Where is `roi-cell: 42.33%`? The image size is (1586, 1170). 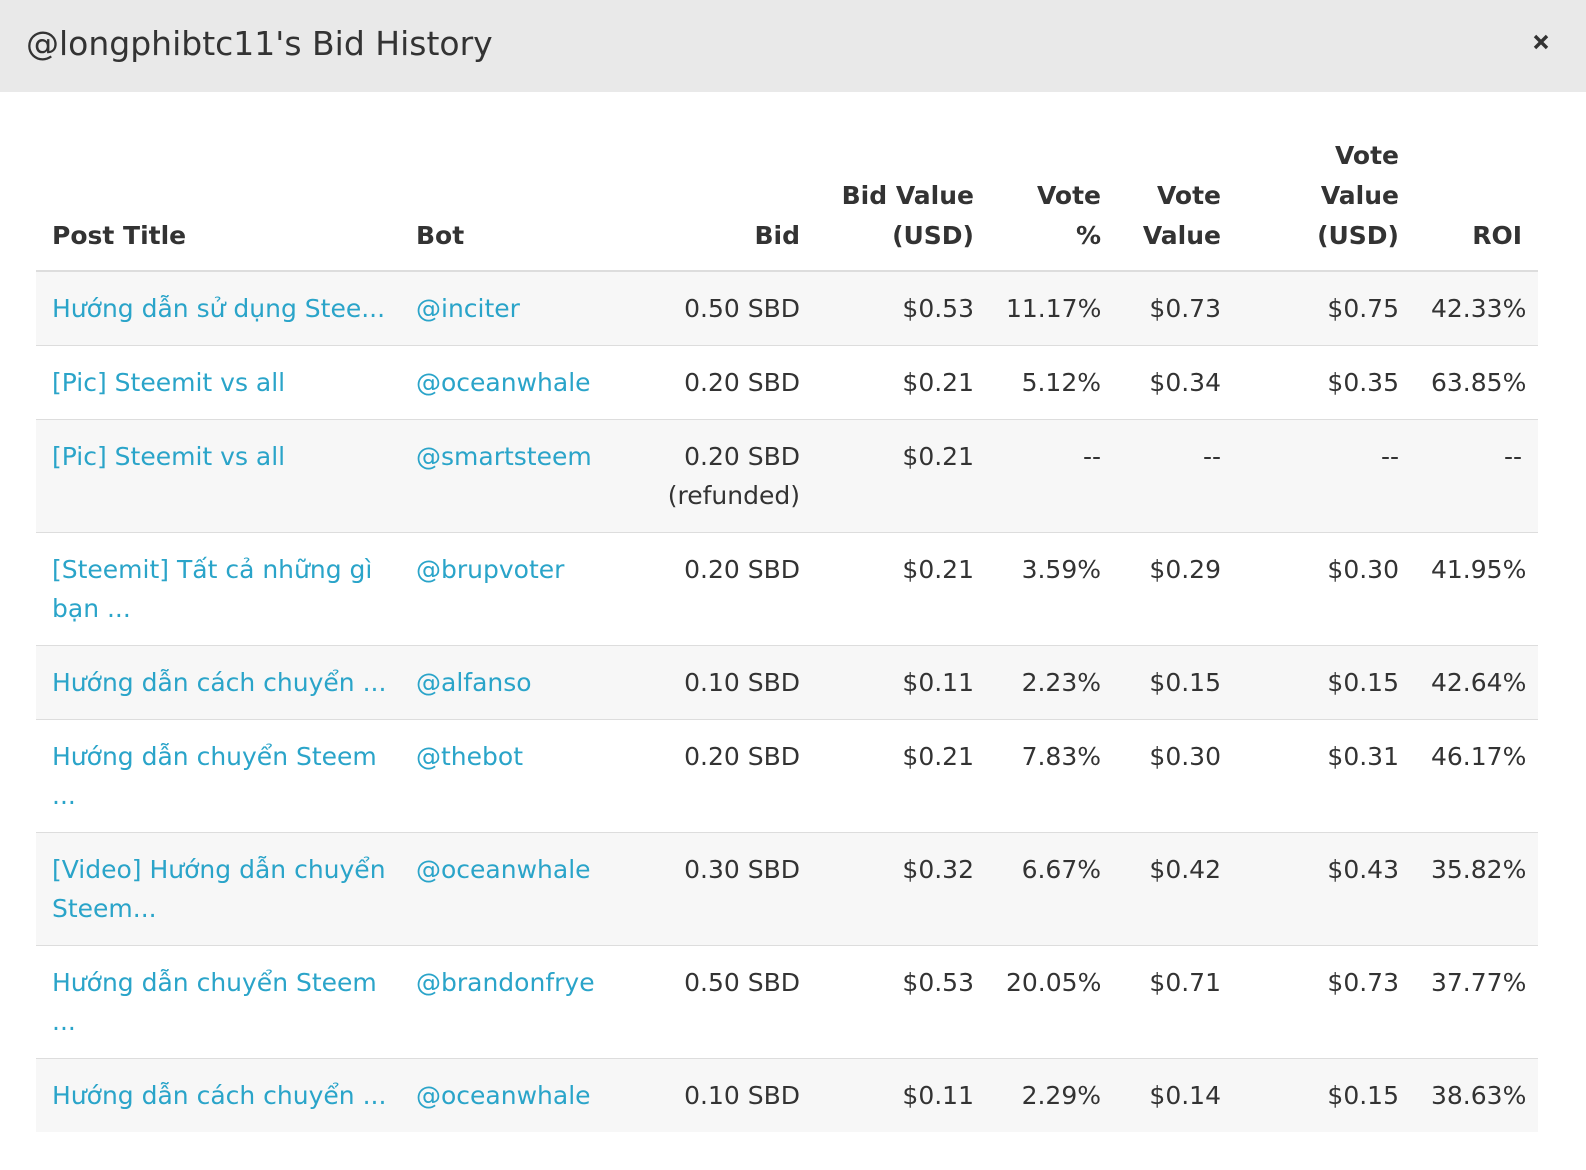 roi-cell: 42.33% is located at coordinates (1476, 308).